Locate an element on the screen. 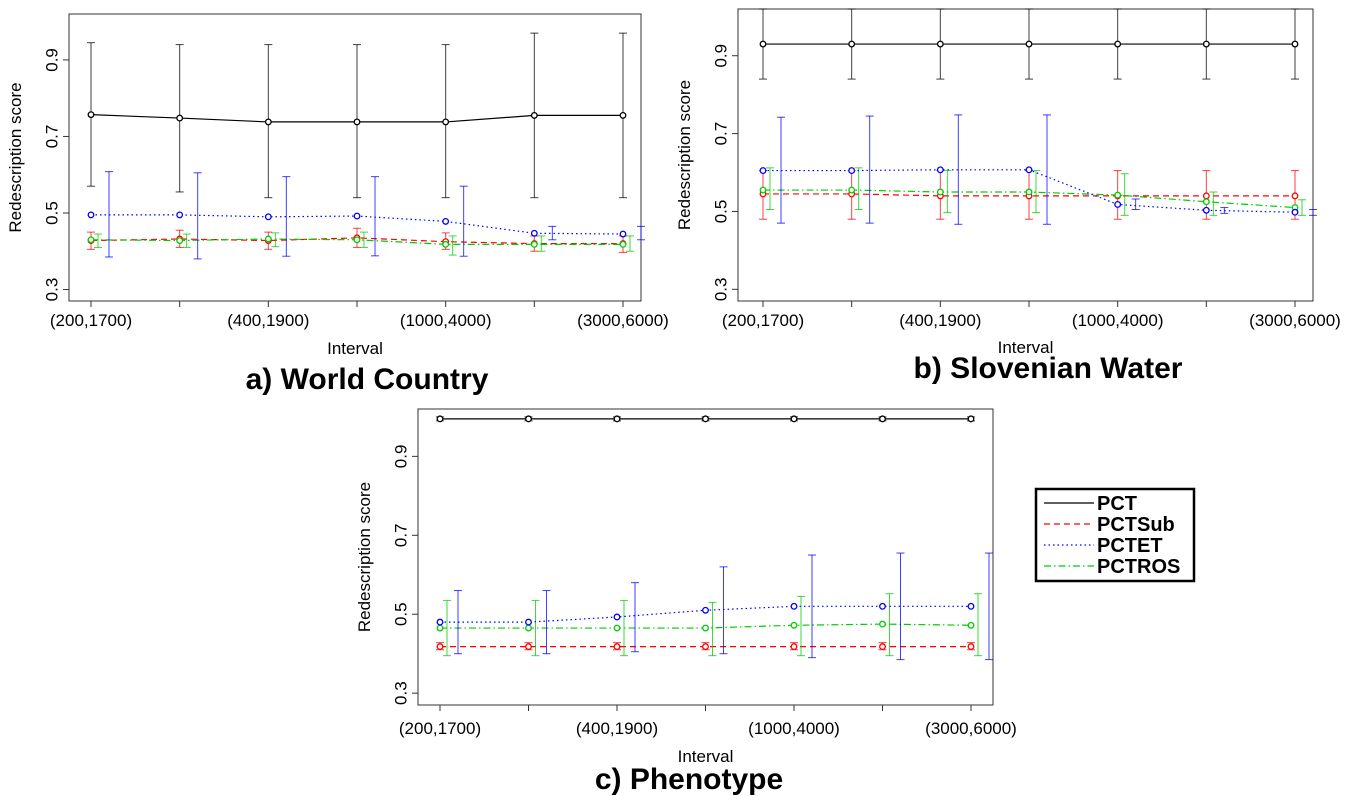 The image size is (1361, 796). series-pctros is located at coordinates (360, 243).